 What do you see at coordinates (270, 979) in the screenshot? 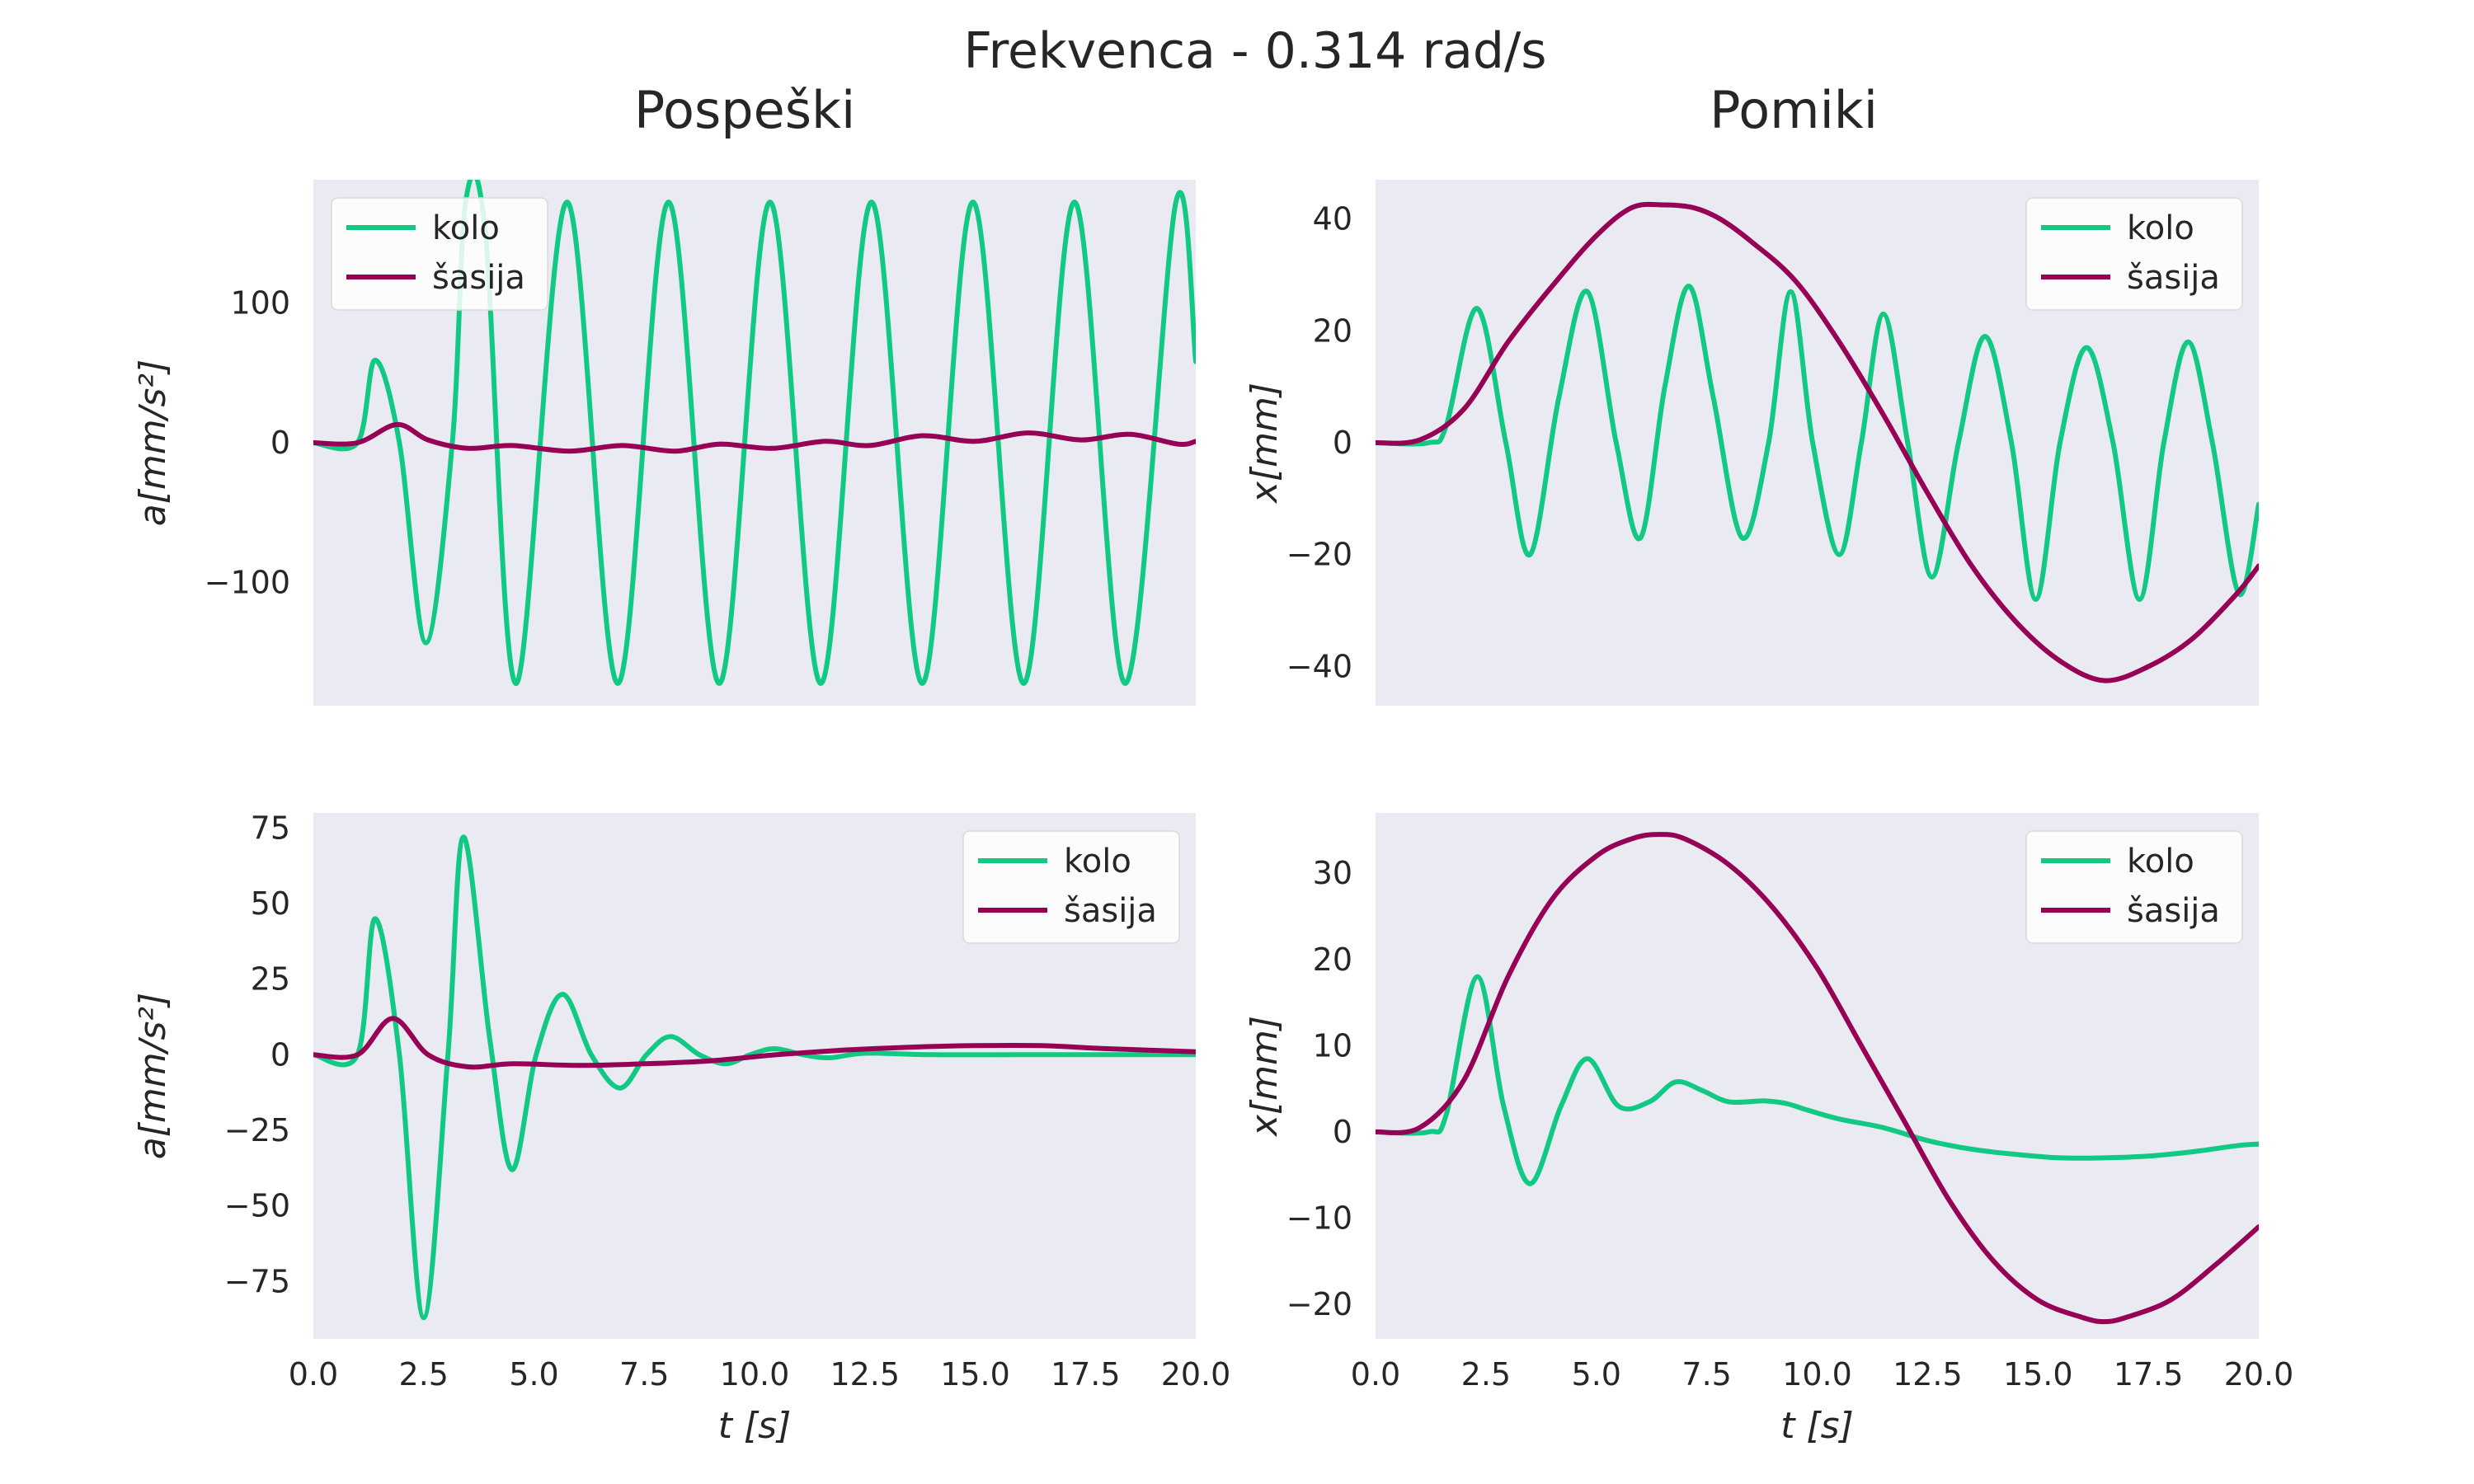
I see `y-tick-label: 25` at bounding box center [270, 979].